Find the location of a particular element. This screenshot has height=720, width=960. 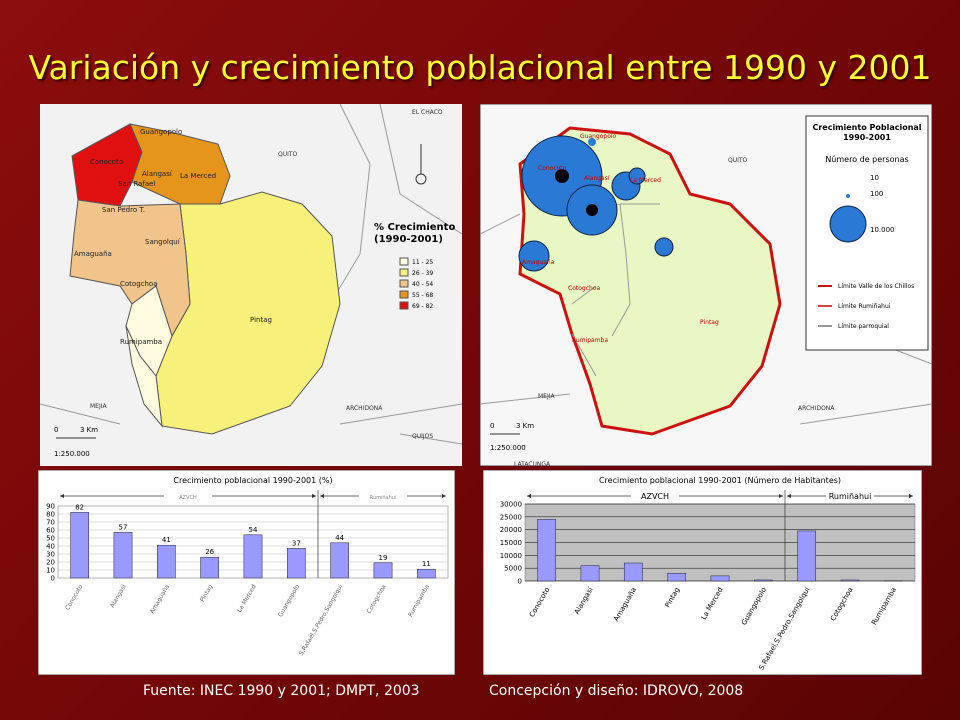

legend-label: 55 - 68 is located at coordinates (422, 295).